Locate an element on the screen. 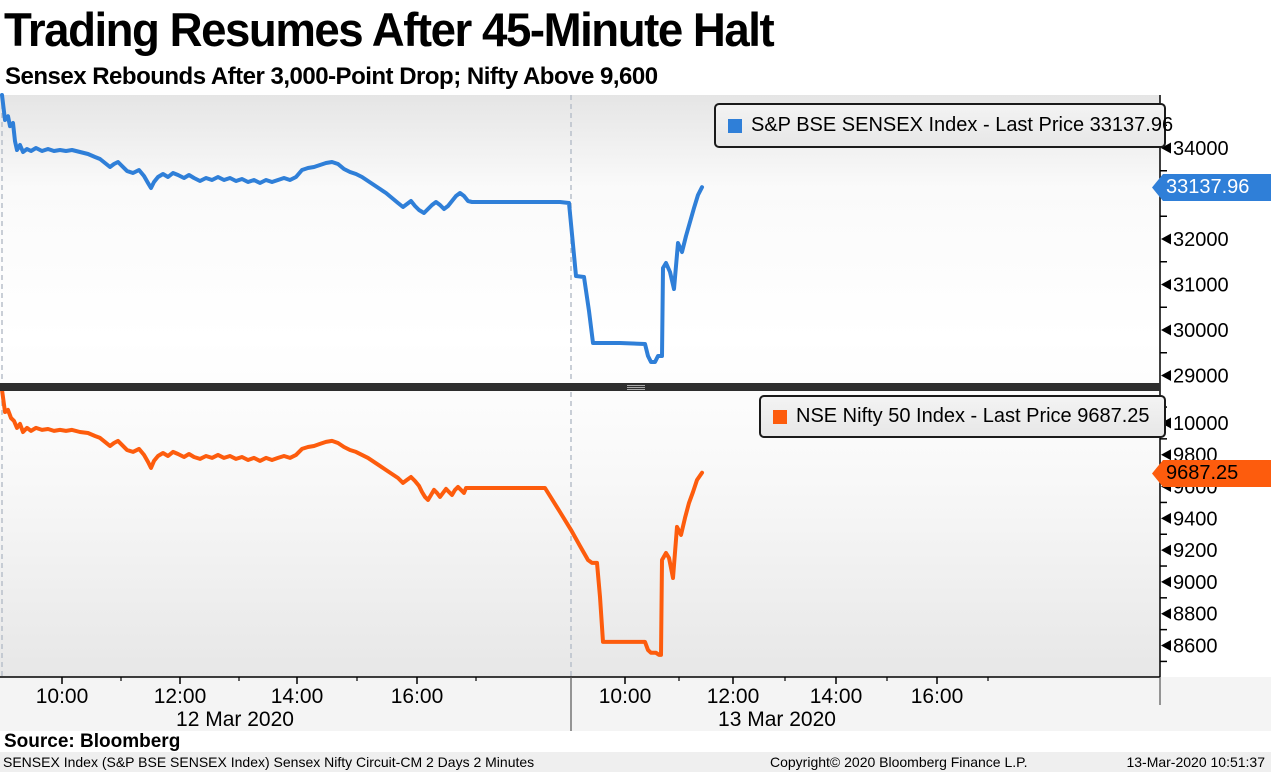  x-date-label: 13 Mar 2020 is located at coordinates (777, 719).